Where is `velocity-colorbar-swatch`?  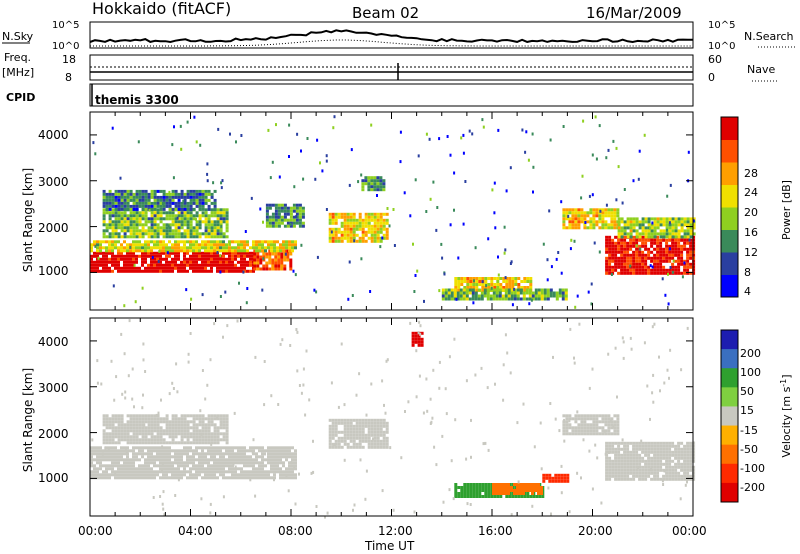
velocity-colorbar-swatch is located at coordinates (729, 436).